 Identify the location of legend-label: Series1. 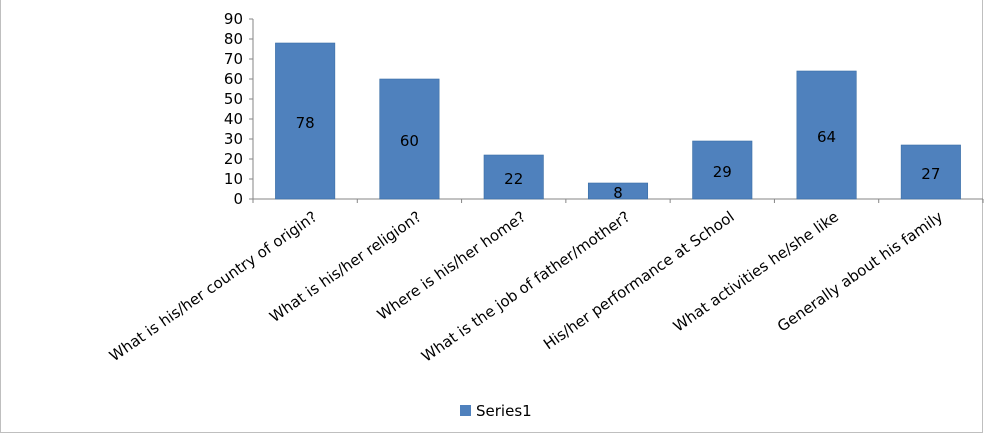
(504, 411).